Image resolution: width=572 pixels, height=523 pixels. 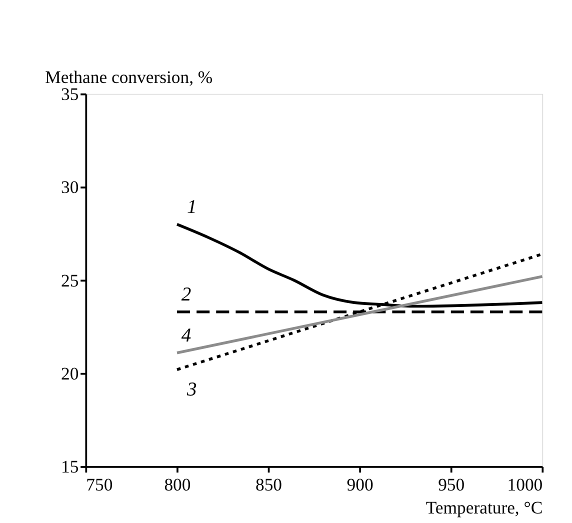 I want to click on x-tick-label: 850, so click(x=269, y=484).